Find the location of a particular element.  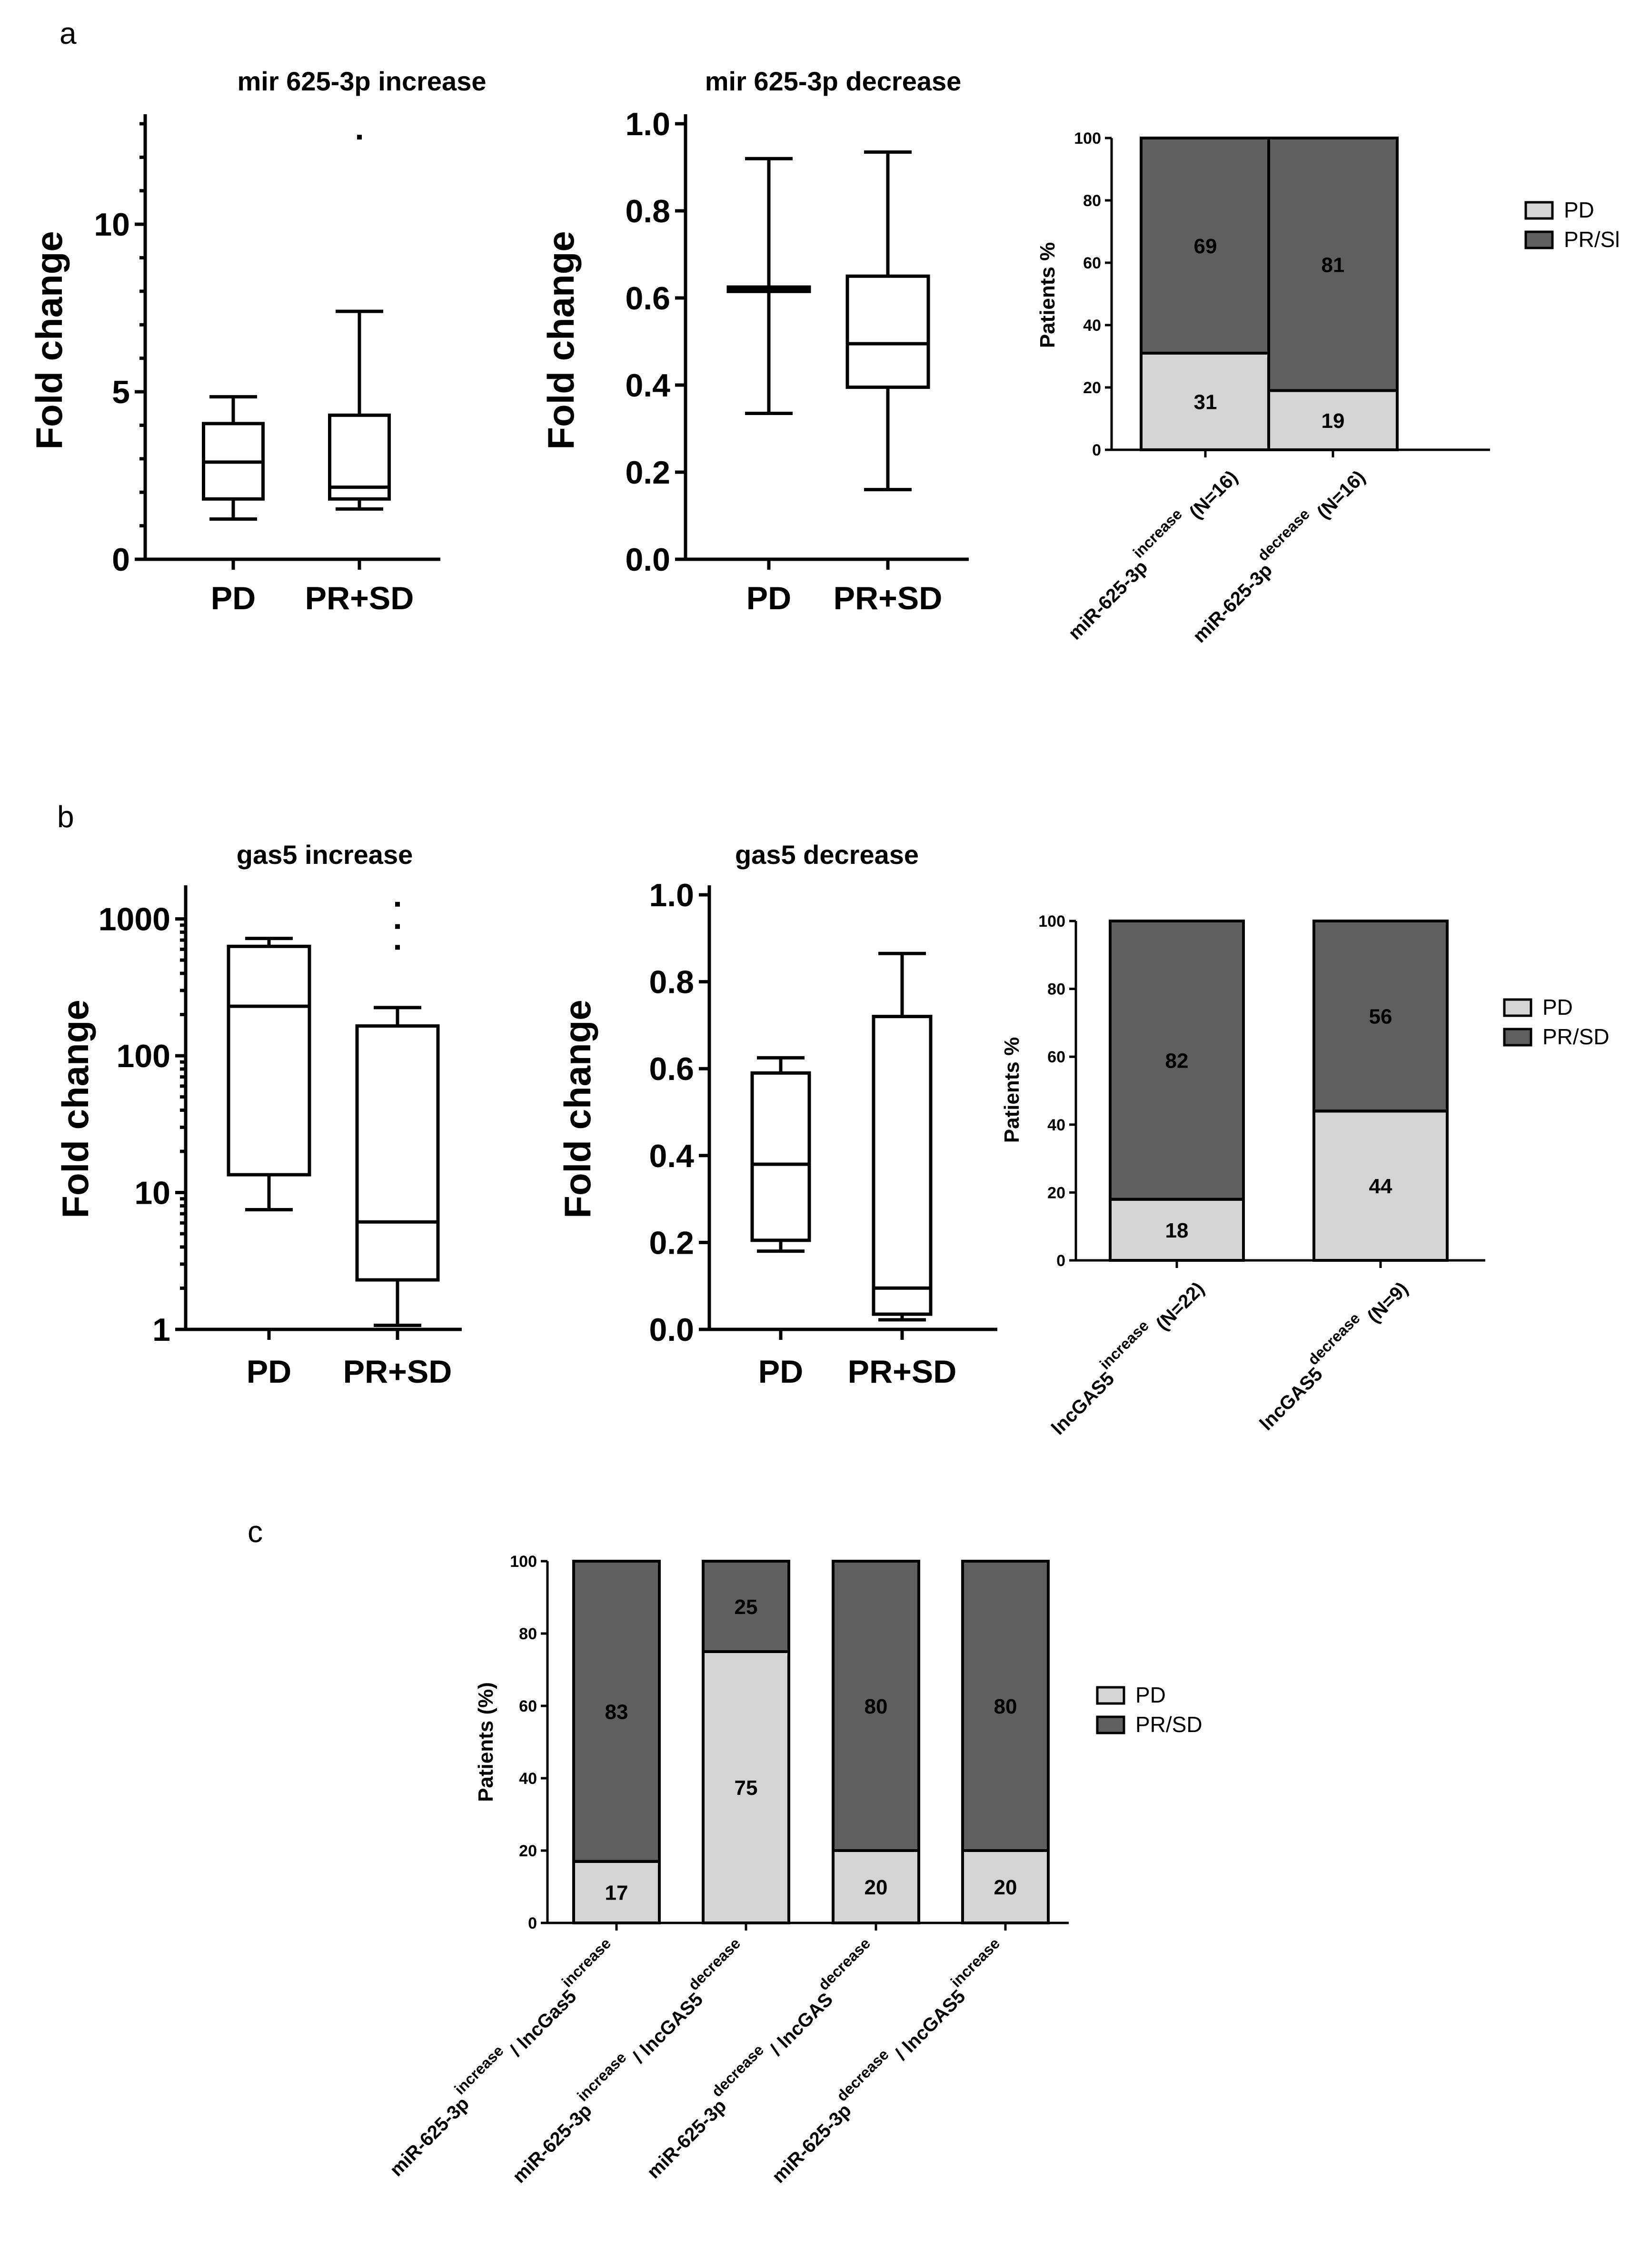

category-base2: / lncGAS5 is located at coordinates (928, 2027).